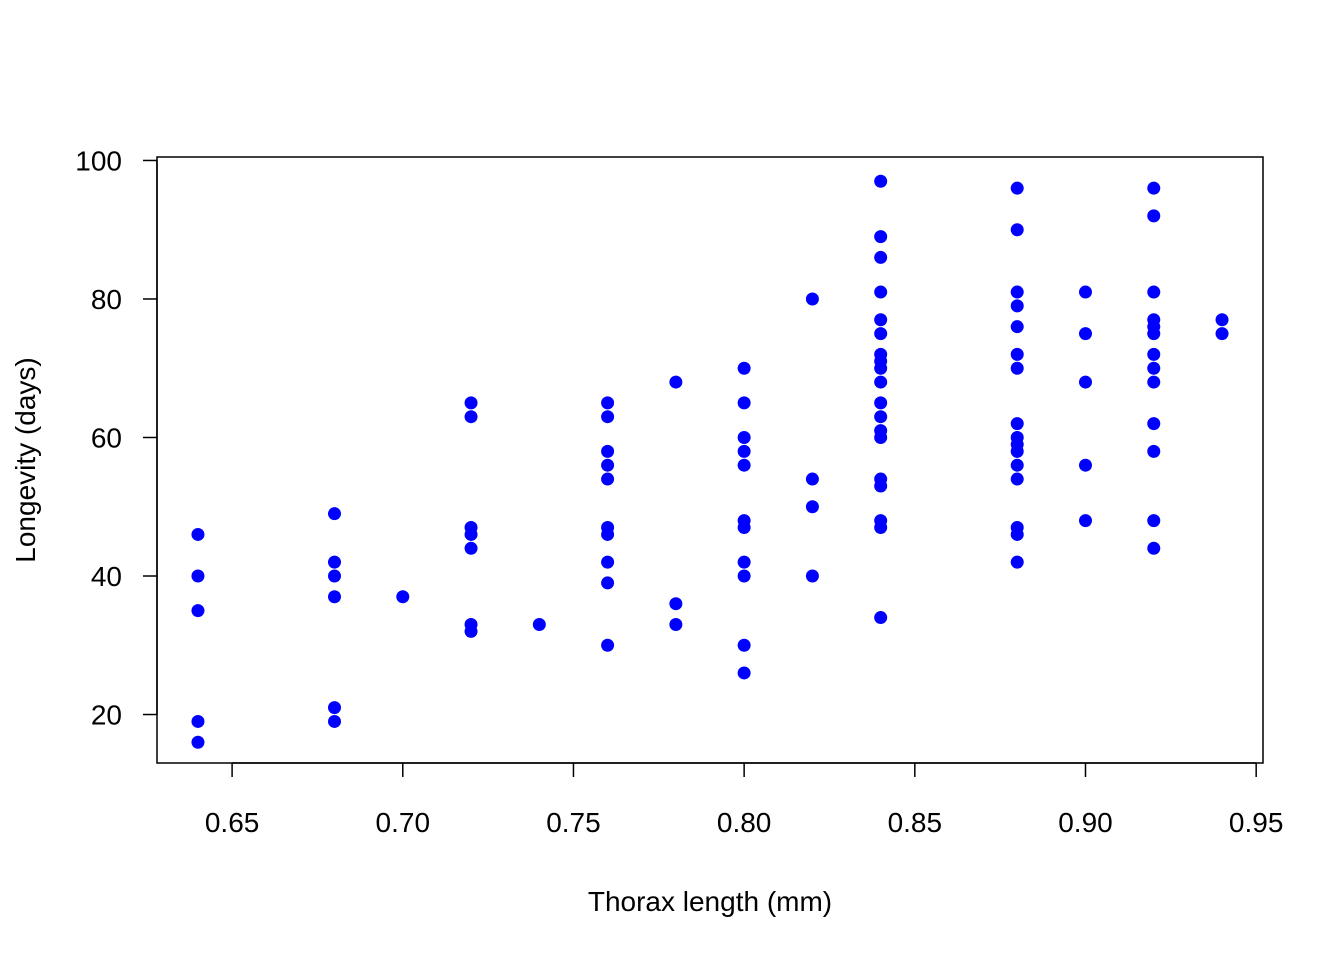 The height and width of the screenshot is (960, 1344). I want to click on y-tick-label: 40, so click(106, 576).